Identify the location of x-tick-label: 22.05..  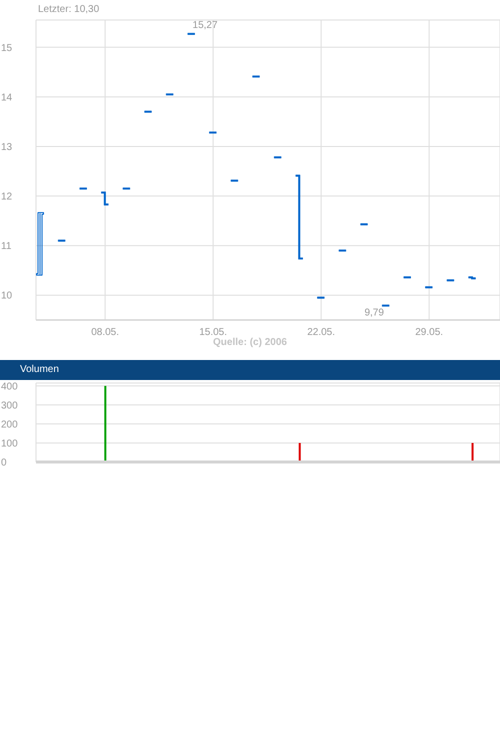
(321, 332).